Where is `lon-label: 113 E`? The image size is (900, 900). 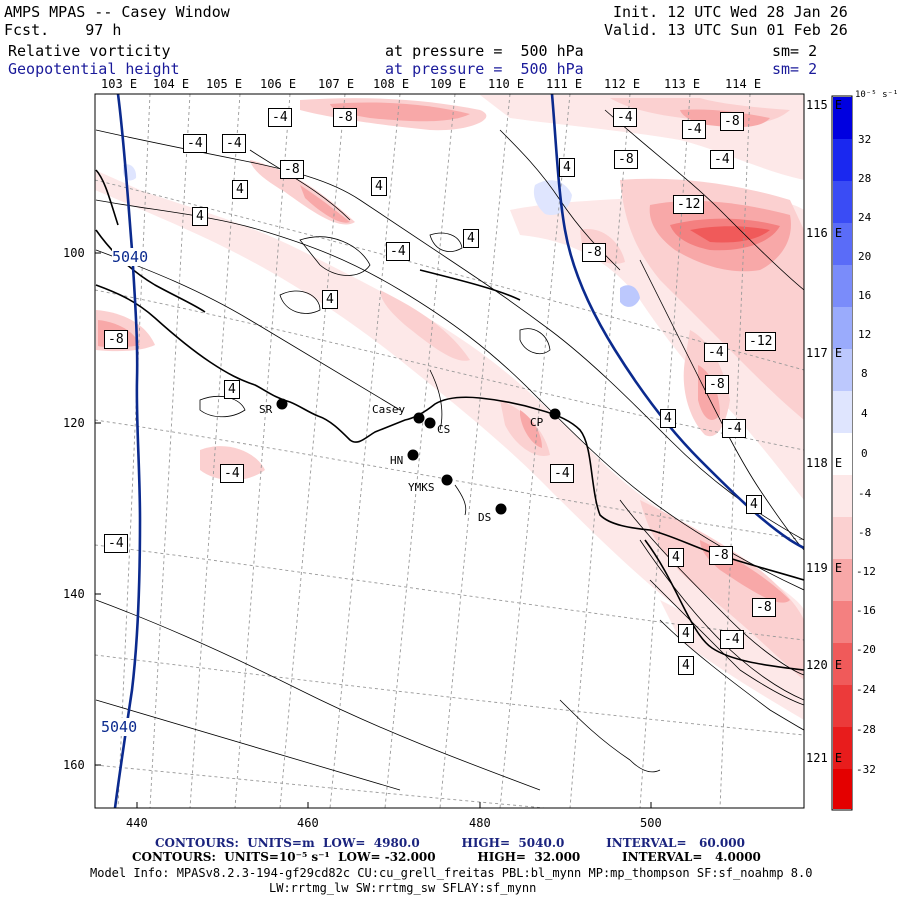 lon-label: 113 E is located at coordinates (682, 84).